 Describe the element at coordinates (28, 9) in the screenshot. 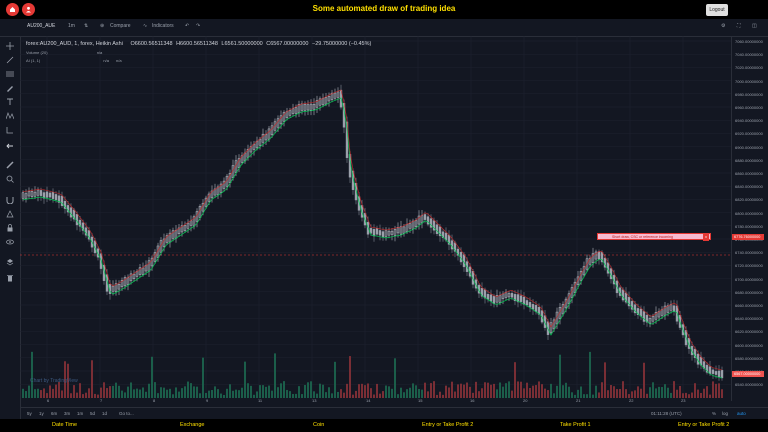

I see `user-icon` at that location.